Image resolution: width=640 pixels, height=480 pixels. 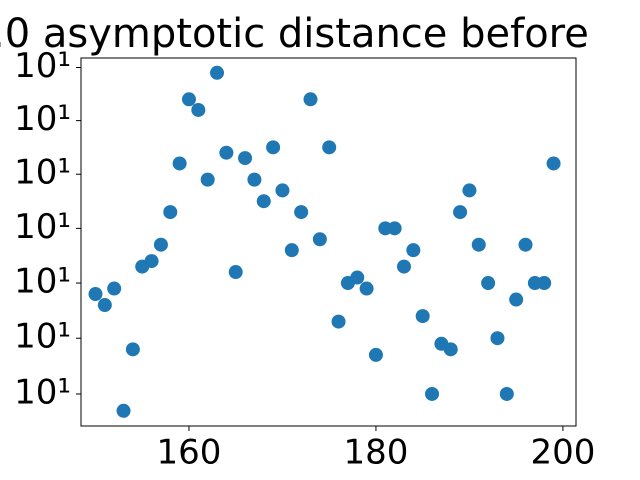 What do you see at coordinates (562, 453) in the screenshot?
I see `x-tick-label: 200` at bounding box center [562, 453].